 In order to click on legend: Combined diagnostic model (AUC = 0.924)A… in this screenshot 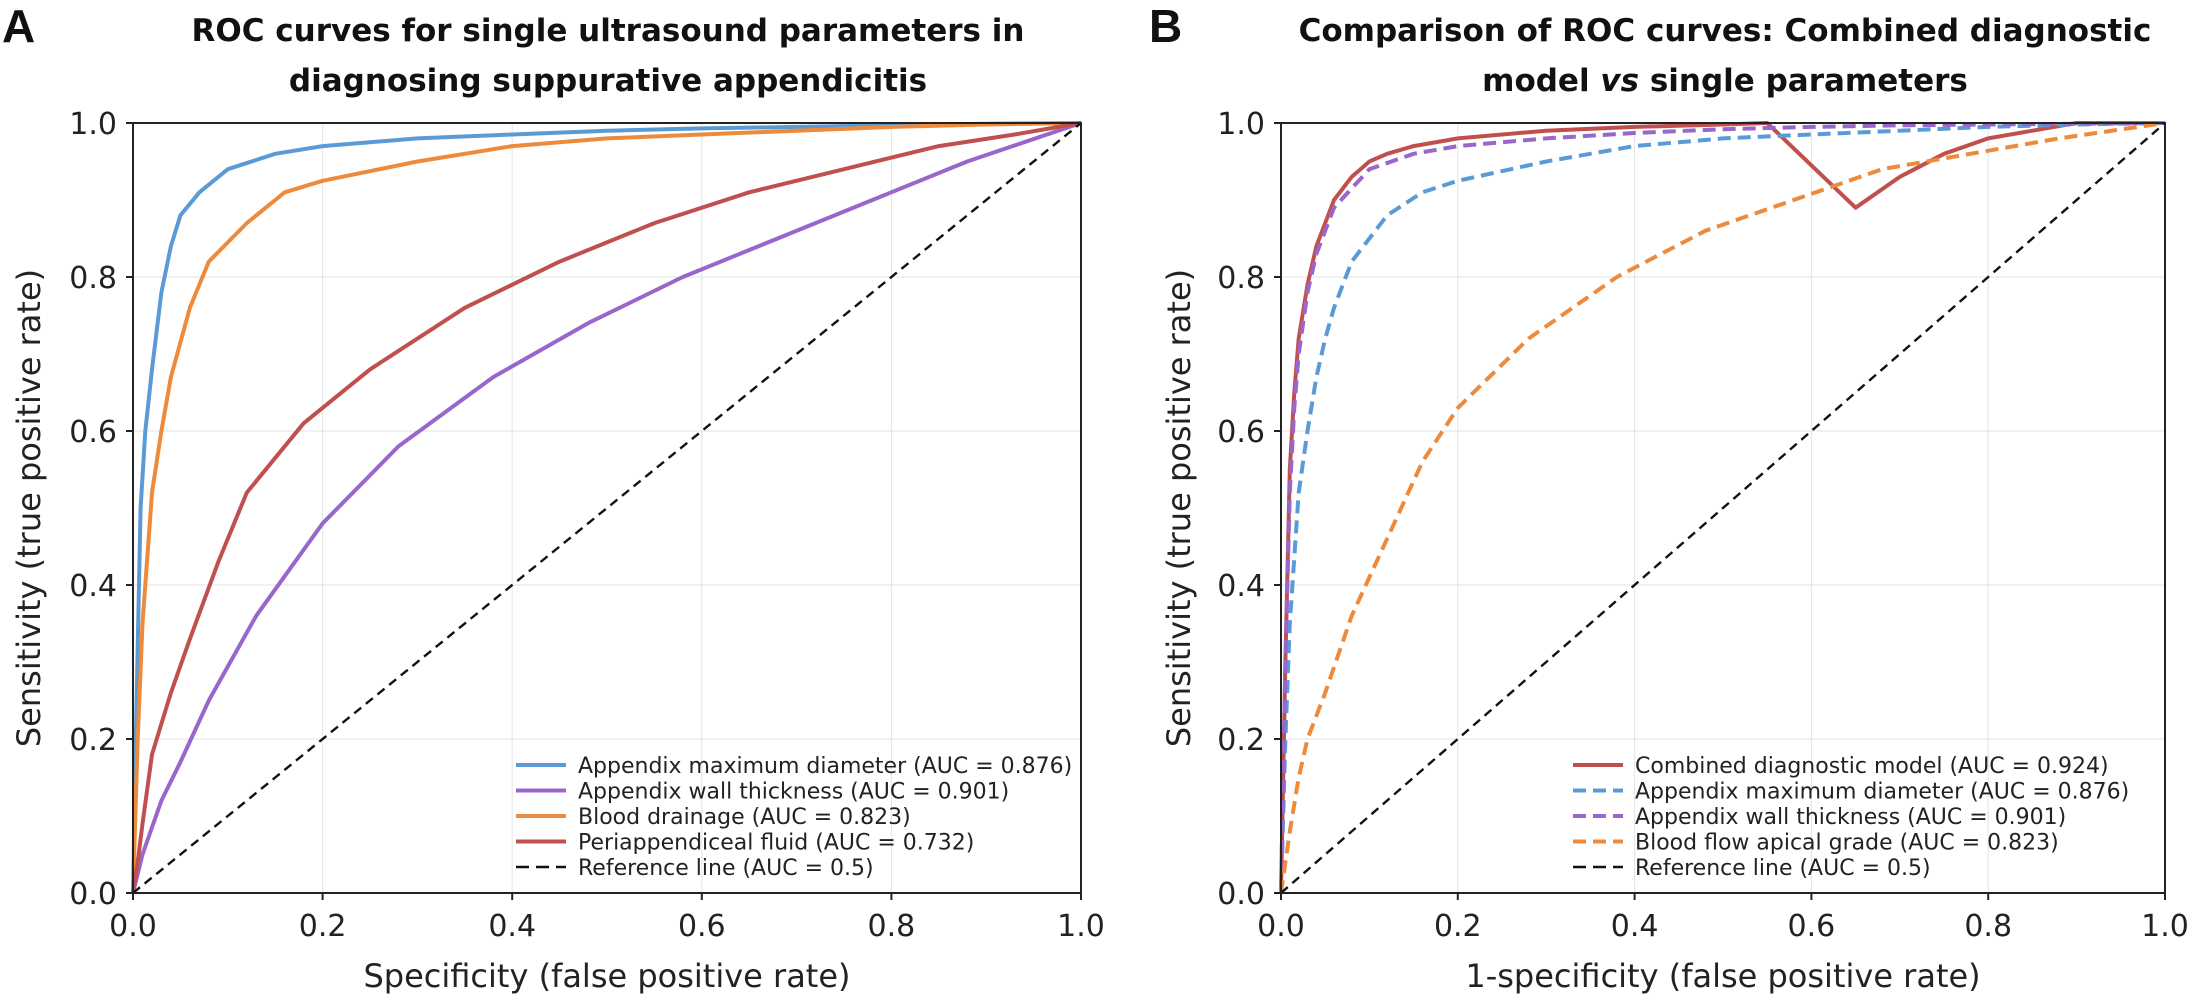, I will do `click(1851, 817)`.